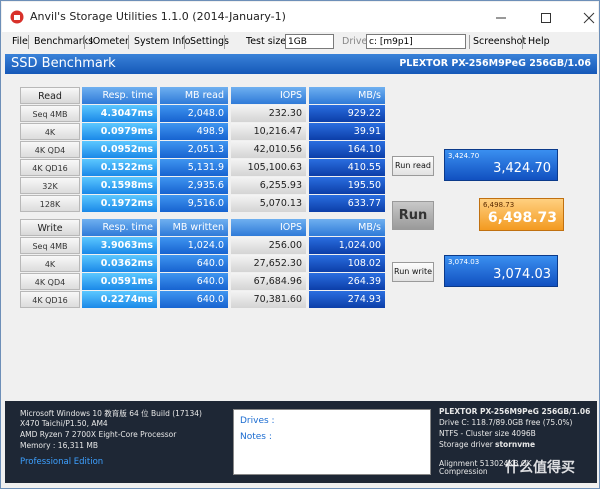 Image resolution: width=600 pixels, height=489 pixels. I want to click on total-score-small: 6,498.73, so click(499, 205).